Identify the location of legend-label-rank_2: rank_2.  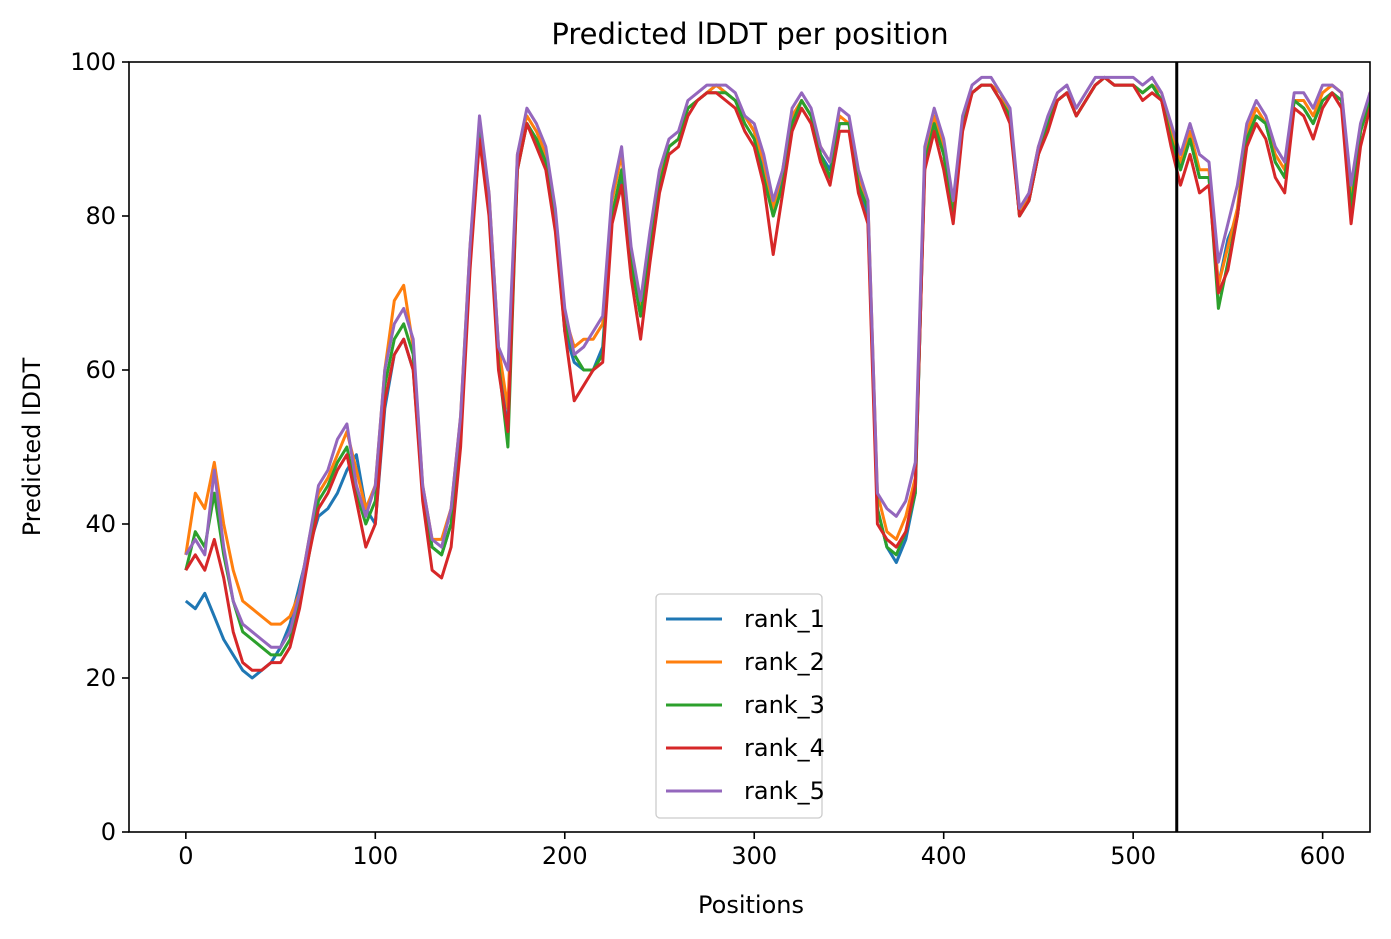
(784, 662).